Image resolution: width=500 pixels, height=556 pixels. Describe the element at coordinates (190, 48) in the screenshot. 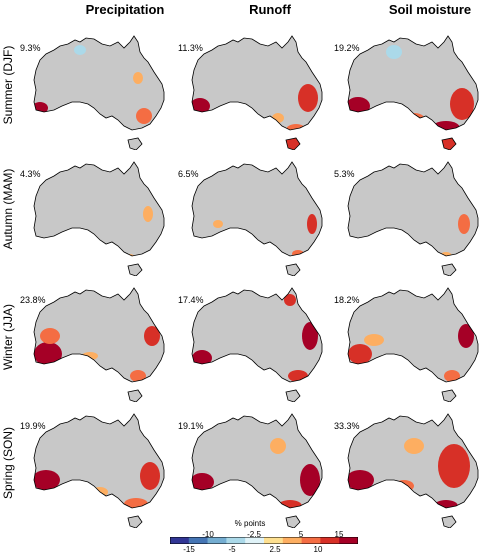

I see `area-percentage-label: 11.3%` at that location.